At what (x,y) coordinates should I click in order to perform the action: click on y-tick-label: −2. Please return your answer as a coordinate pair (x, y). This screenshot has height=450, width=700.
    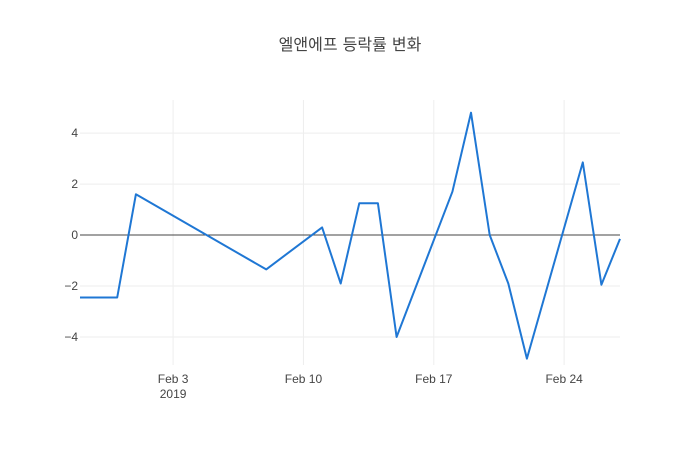
    Looking at the image, I should click on (71, 286).